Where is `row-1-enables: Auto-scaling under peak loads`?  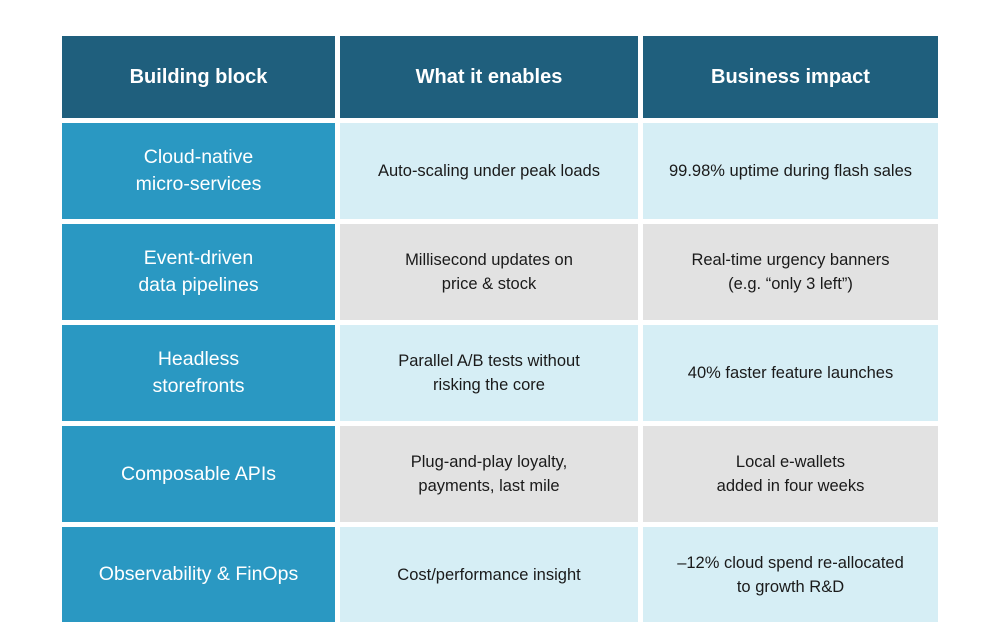
row-1-enables: Auto-scaling under peak loads is located at coordinates (489, 171).